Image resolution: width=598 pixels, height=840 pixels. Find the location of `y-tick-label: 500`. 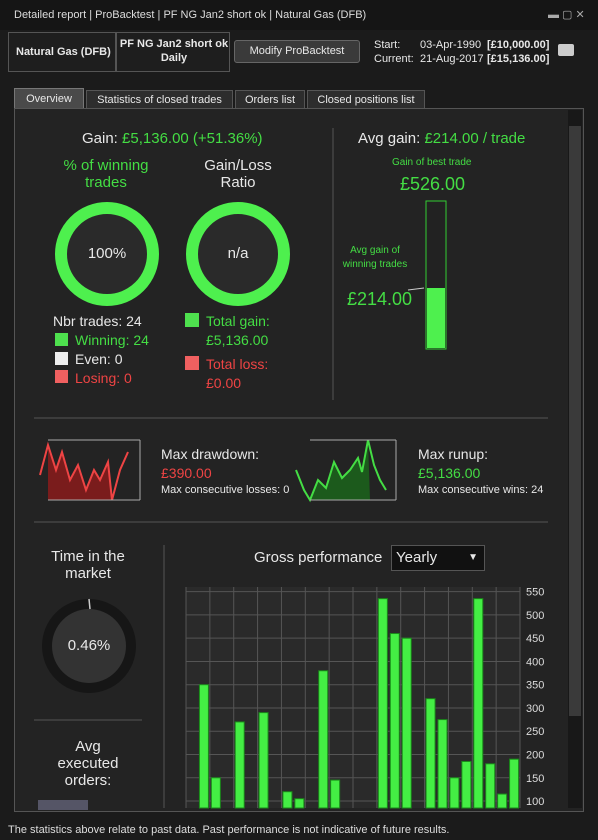

y-tick-label: 500 is located at coordinates (535, 616).